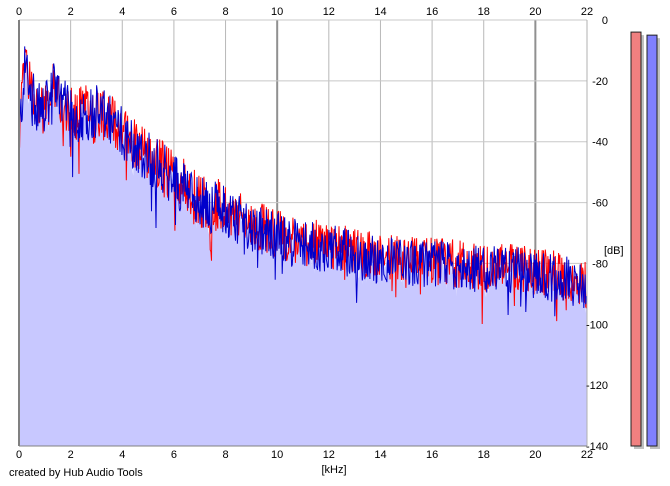 Image resolution: width=670 pixels, height=486 pixels. I want to click on x-tick-label-bottom: 14, so click(380, 455).